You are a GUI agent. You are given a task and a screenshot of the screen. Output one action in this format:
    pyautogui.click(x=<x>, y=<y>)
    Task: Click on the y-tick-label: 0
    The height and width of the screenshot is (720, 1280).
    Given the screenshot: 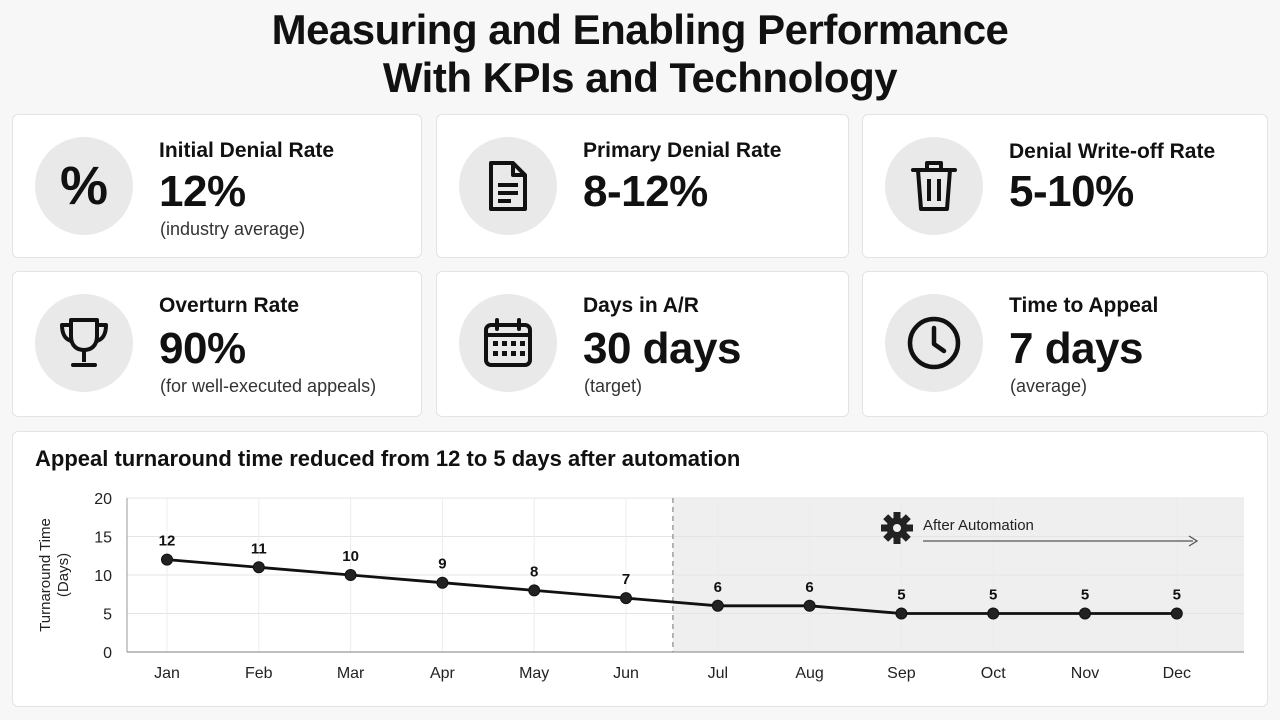 What is the action you would take?
    pyautogui.click(x=107, y=653)
    